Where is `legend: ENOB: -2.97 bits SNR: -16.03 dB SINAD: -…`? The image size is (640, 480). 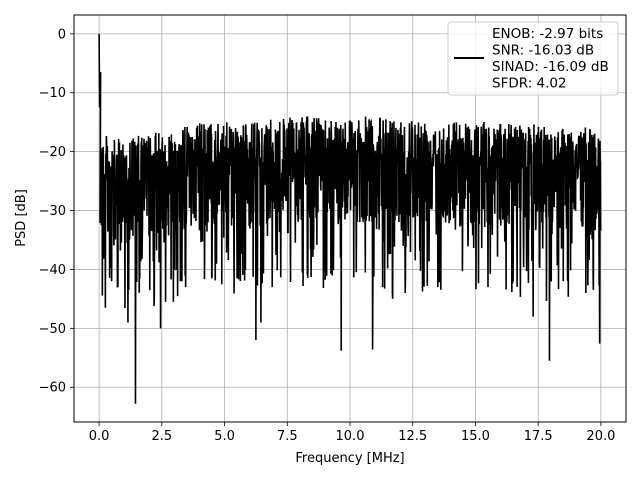
legend: ENOB: -2.97 bits SNR: -16.03 dB SINAD: -… is located at coordinates (533, 58).